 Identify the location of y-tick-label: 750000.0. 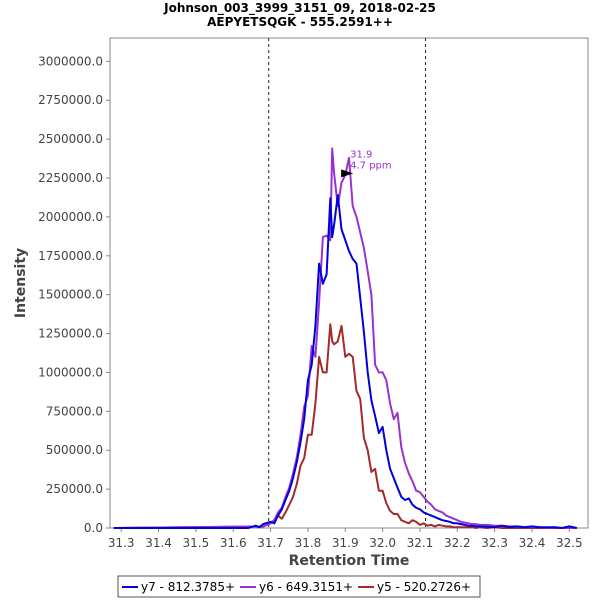
(74, 411).